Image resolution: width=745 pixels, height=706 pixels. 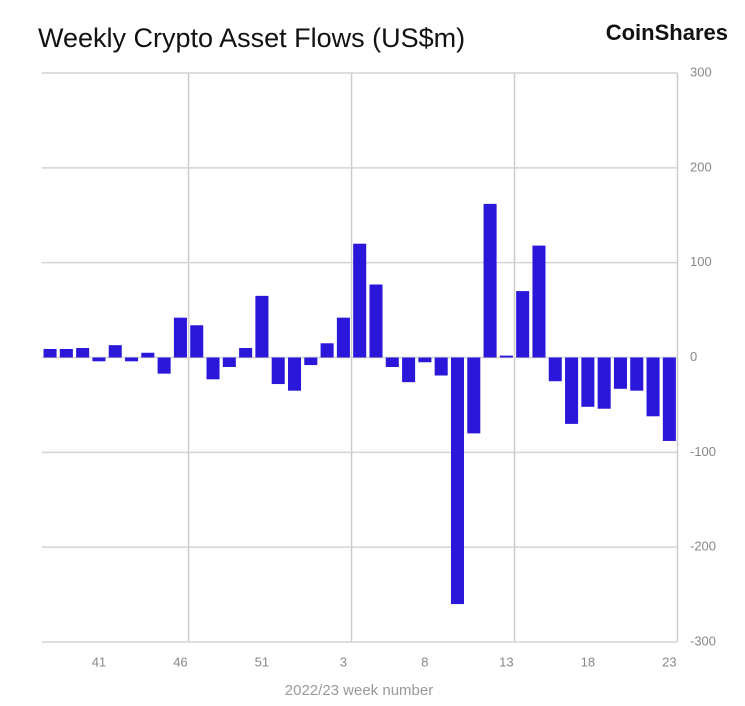 I want to click on x-tick-label: 13, so click(x=506, y=661).